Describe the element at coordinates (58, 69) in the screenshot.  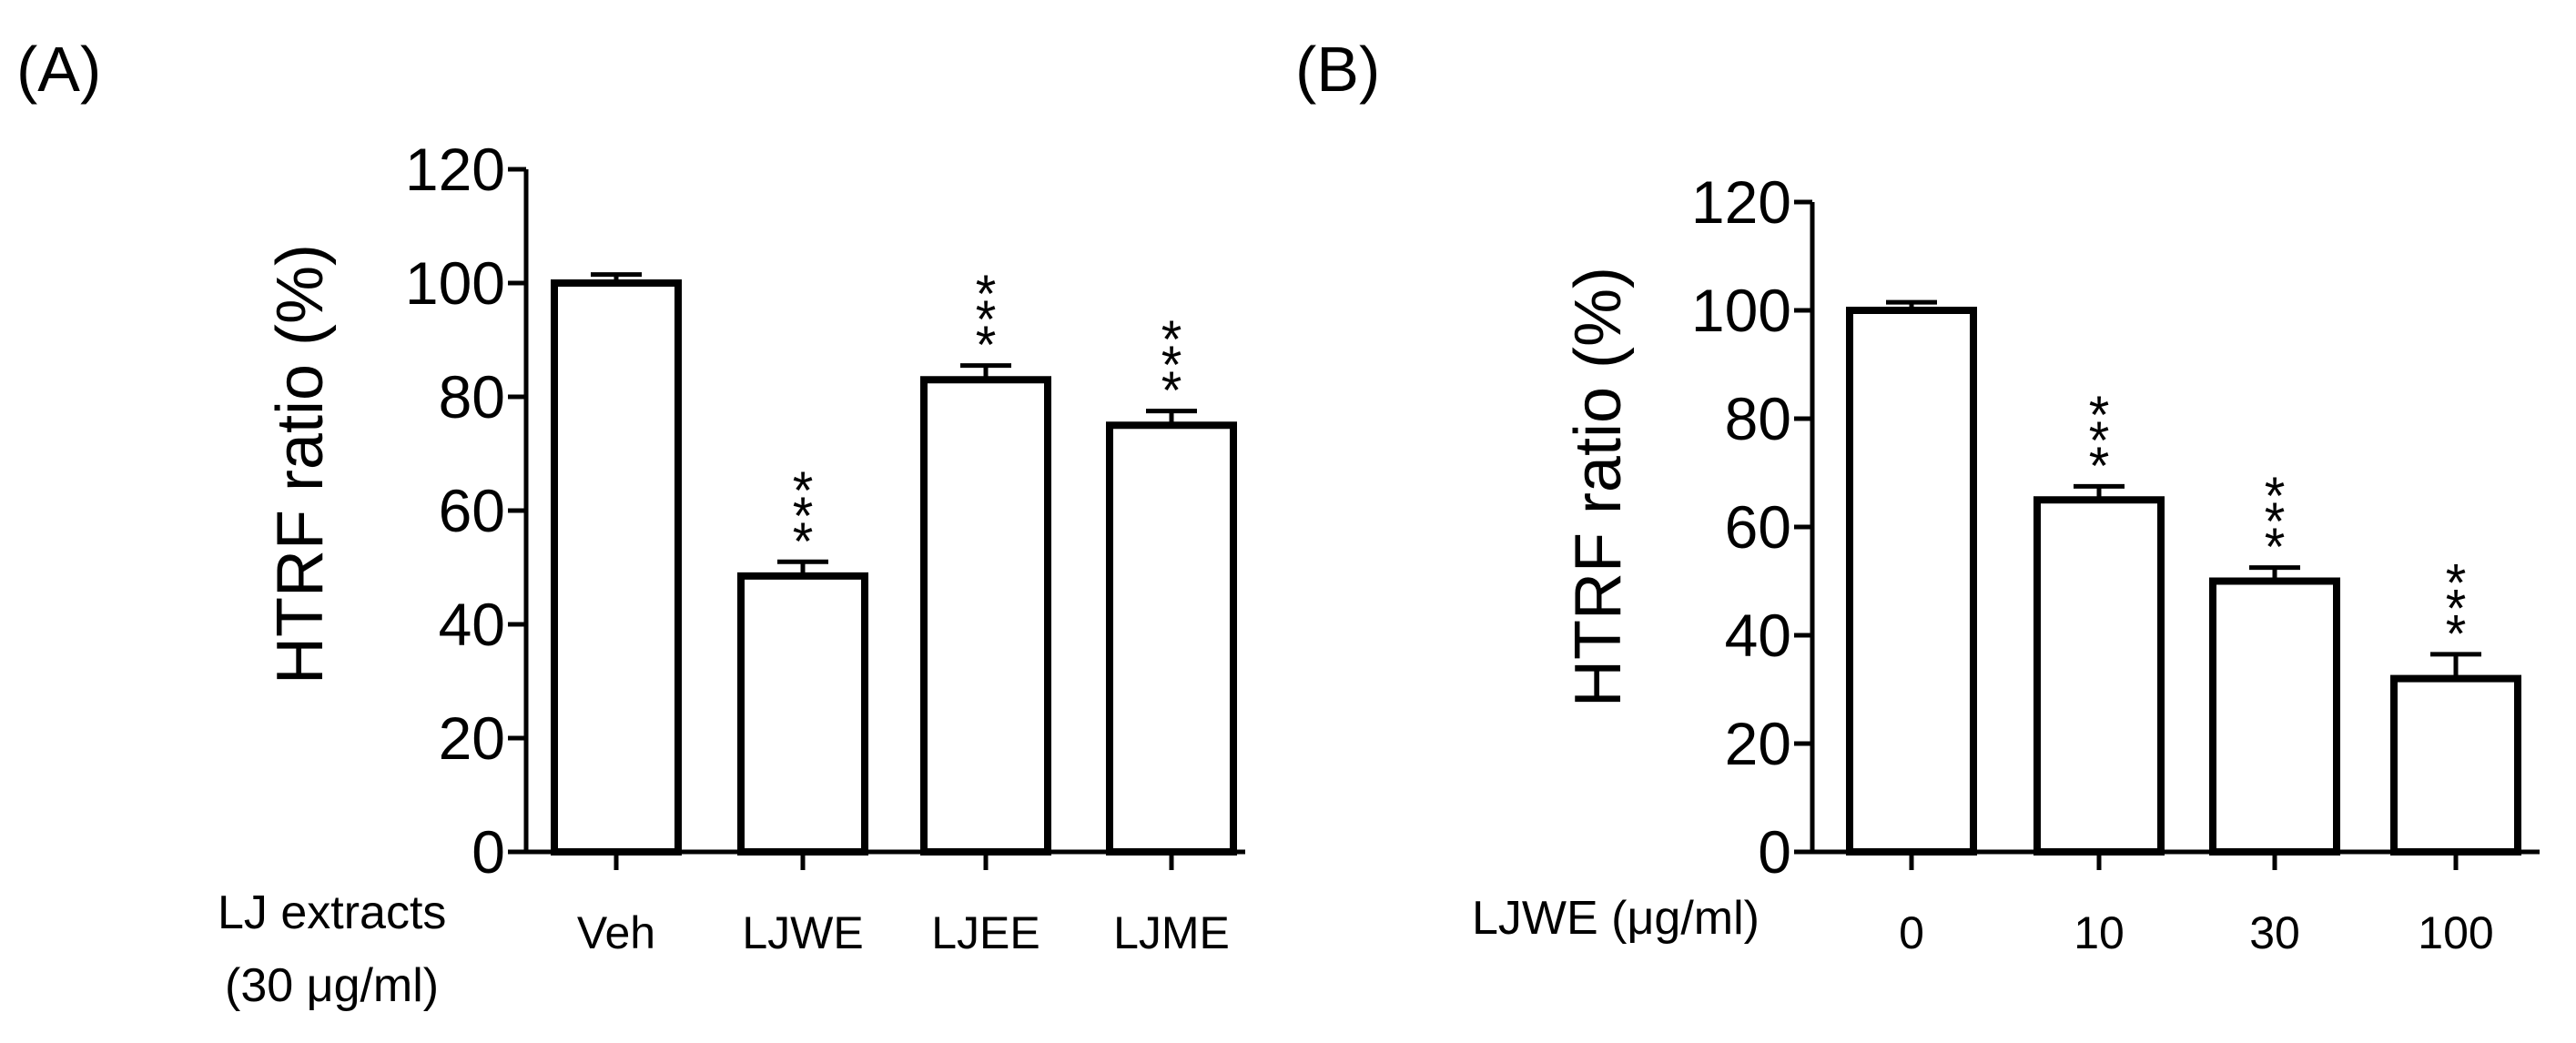
I see `panel-label: (A)` at that location.